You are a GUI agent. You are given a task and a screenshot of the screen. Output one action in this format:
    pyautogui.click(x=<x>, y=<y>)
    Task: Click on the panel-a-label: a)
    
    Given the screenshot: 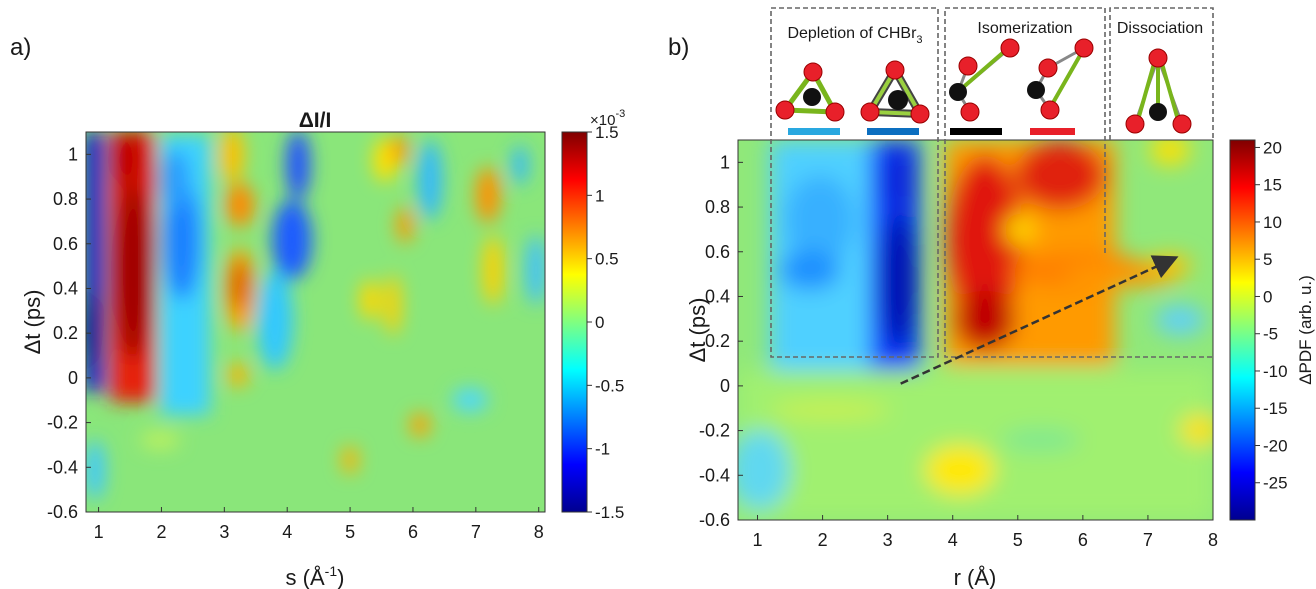 What is the action you would take?
    pyautogui.click(x=20, y=47)
    